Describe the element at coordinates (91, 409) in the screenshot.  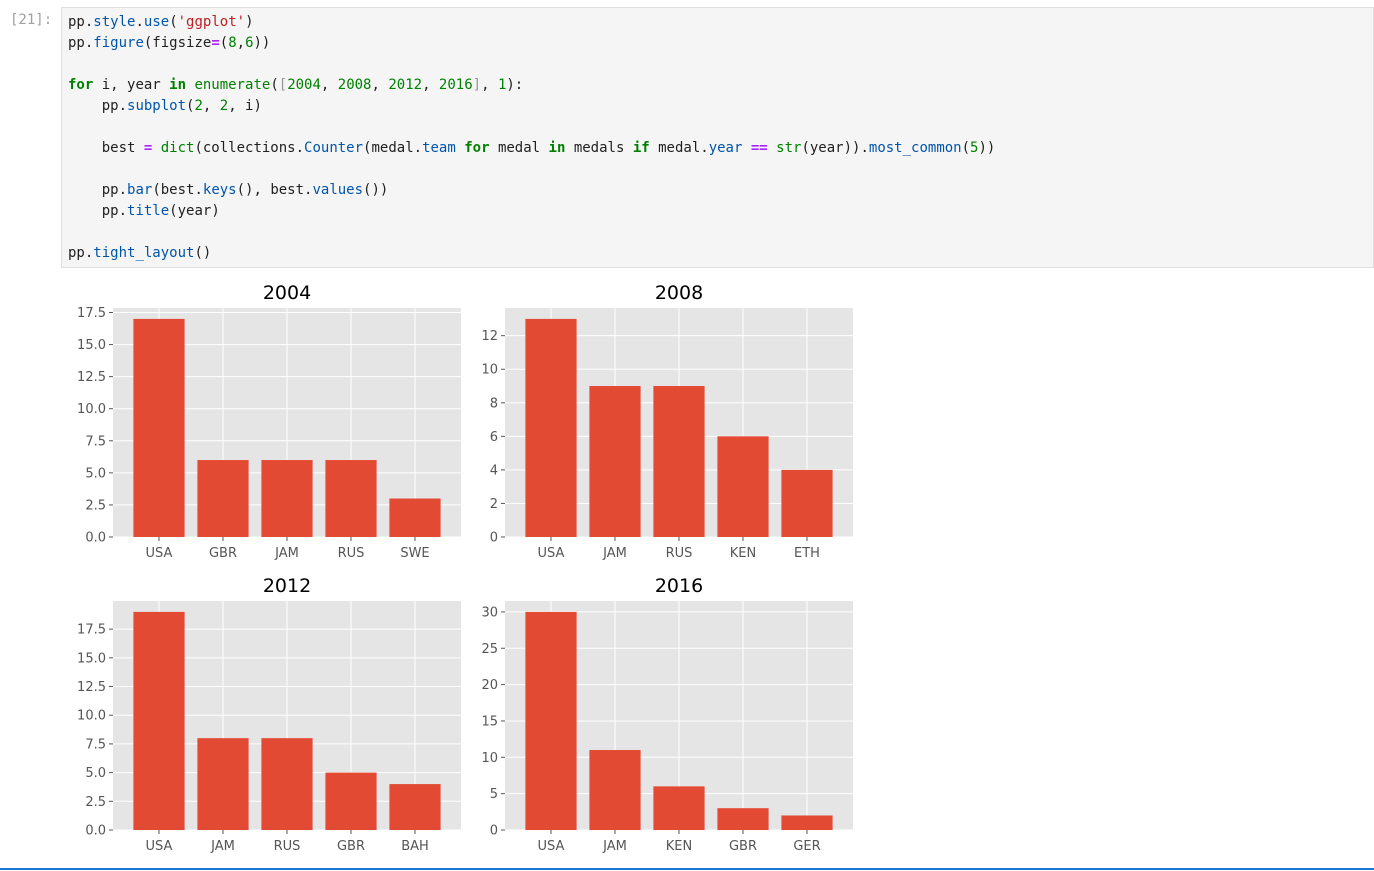
I see `y-tick-label: 10.0` at that location.